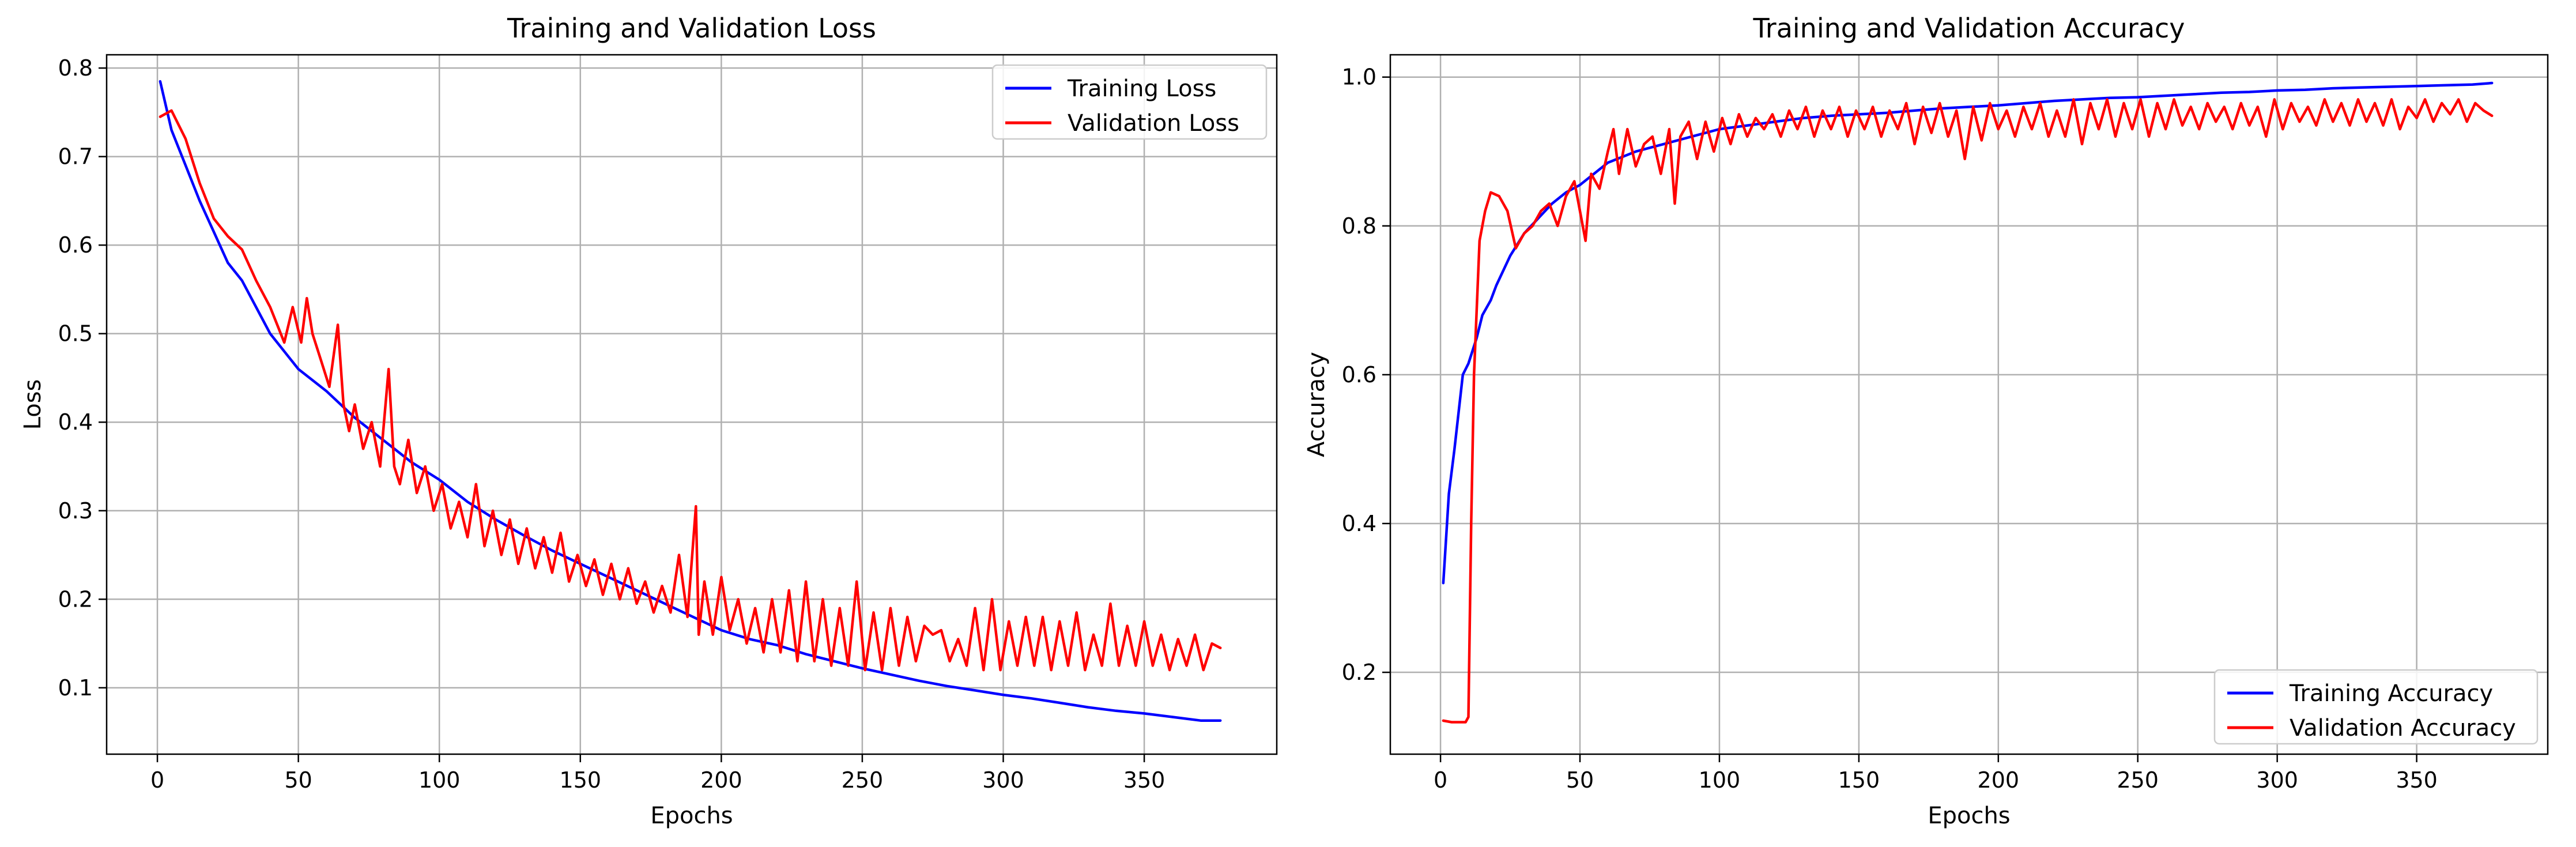 This screenshot has height=847, width=2576. I want to click on y-tick-label: 1.0, so click(1359, 77).